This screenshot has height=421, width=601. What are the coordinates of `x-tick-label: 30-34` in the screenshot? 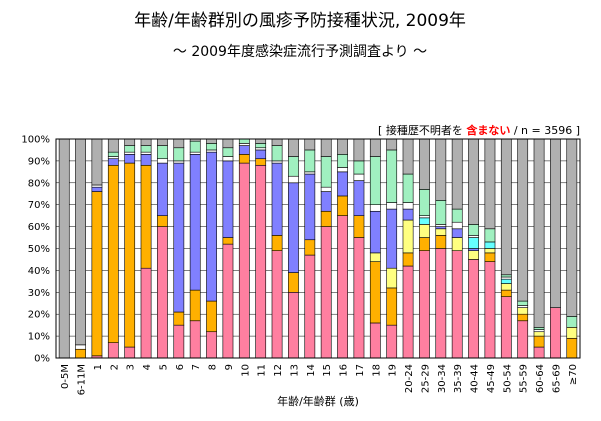 It's located at (442, 378).